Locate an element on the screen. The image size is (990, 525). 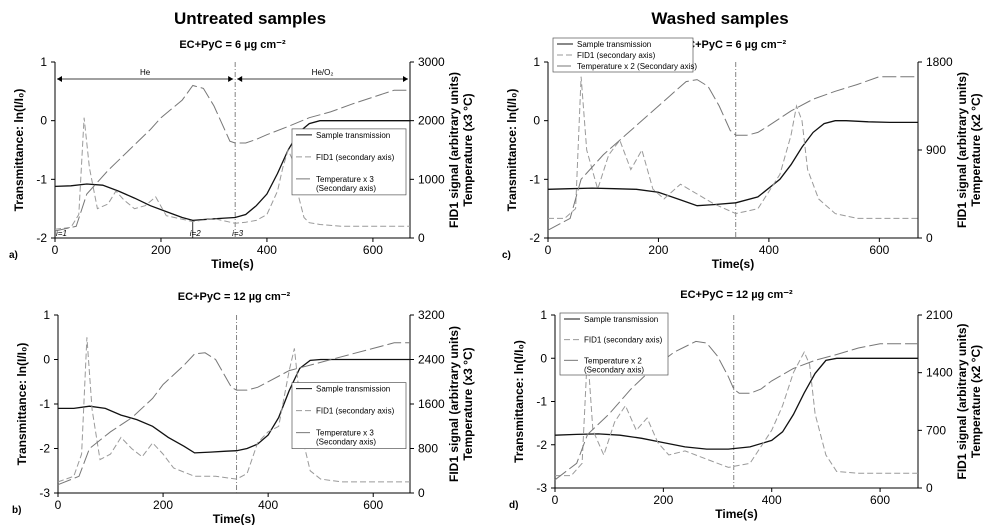
y2-tick-label: 1400 is located at coordinates (939, 373).